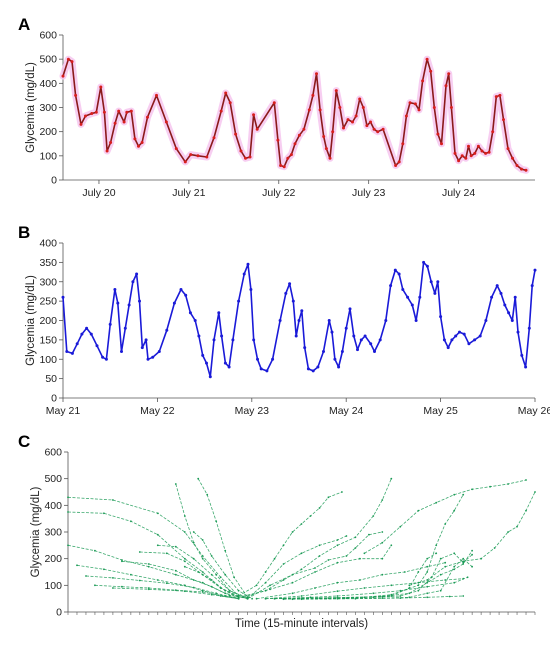 The image size is (550, 658). I want to click on panel-letter: A, so click(24, 24).